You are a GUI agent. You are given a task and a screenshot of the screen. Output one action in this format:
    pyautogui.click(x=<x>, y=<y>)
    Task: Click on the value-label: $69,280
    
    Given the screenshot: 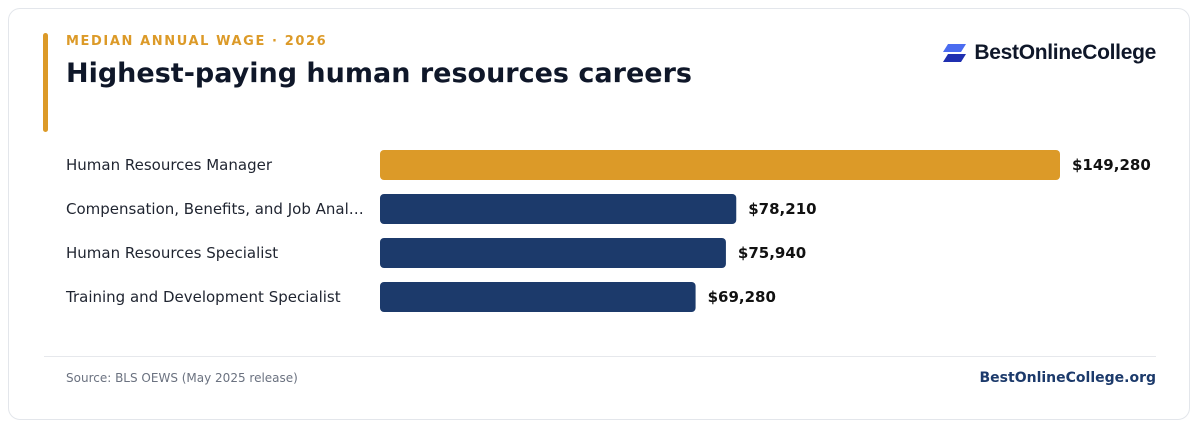 What is the action you would take?
    pyautogui.click(x=742, y=297)
    